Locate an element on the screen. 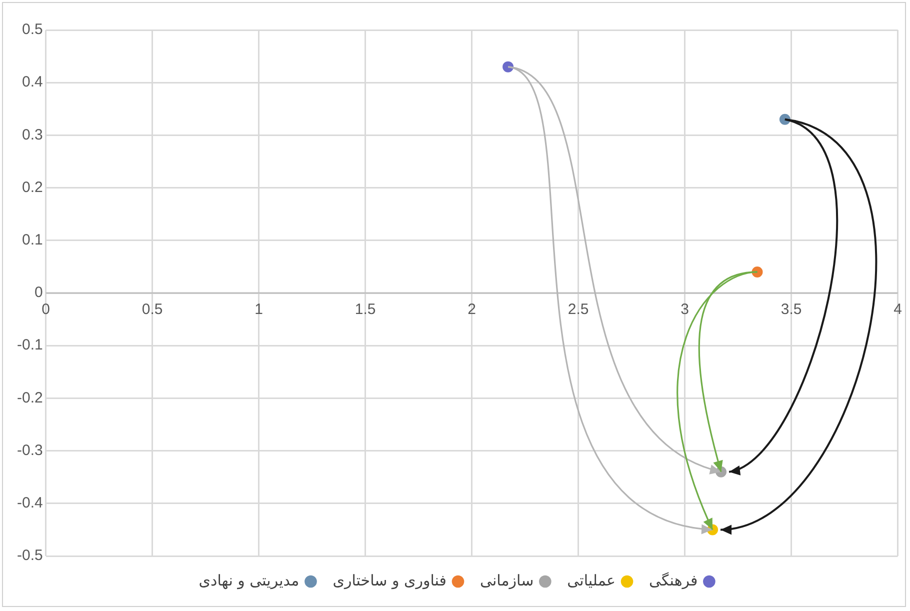 The image size is (910, 611). x-tick-label: 2.5 is located at coordinates (578, 309).